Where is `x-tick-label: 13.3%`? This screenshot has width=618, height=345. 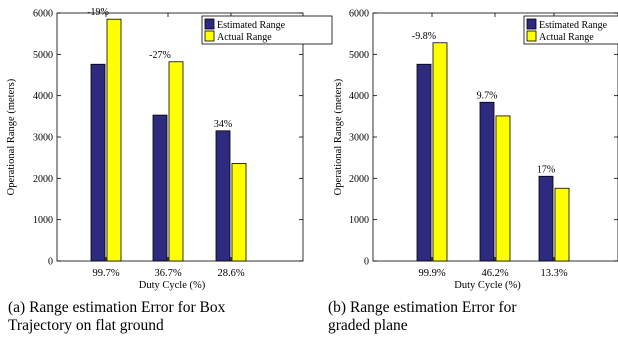
x-tick-label: 13.3% is located at coordinates (553, 273).